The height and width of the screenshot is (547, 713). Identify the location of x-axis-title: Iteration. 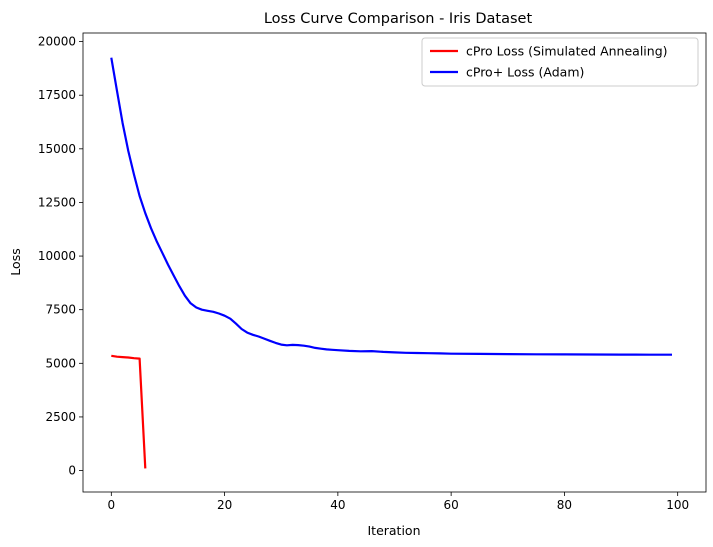
(393, 530).